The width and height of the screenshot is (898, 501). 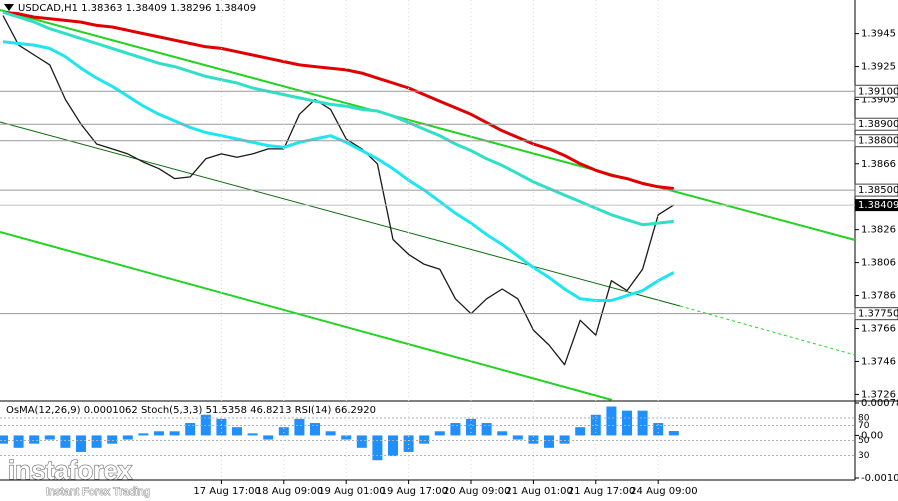 I want to click on level-label: 1.38800, so click(x=878, y=141).